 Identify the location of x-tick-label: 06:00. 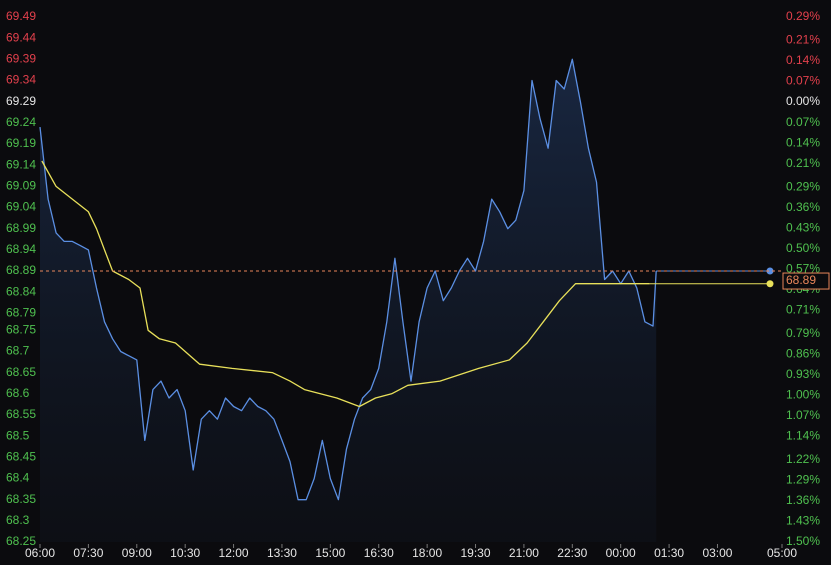
(40, 553).